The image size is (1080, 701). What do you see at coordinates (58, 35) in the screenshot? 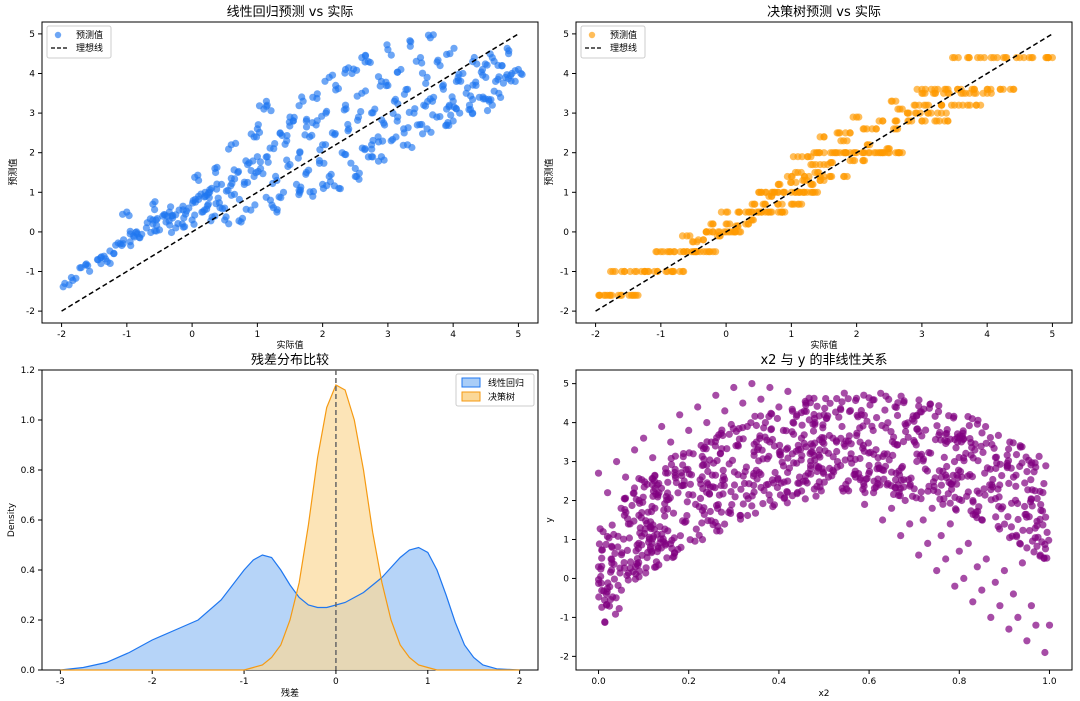
I see `legend-marker` at bounding box center [58, 35].